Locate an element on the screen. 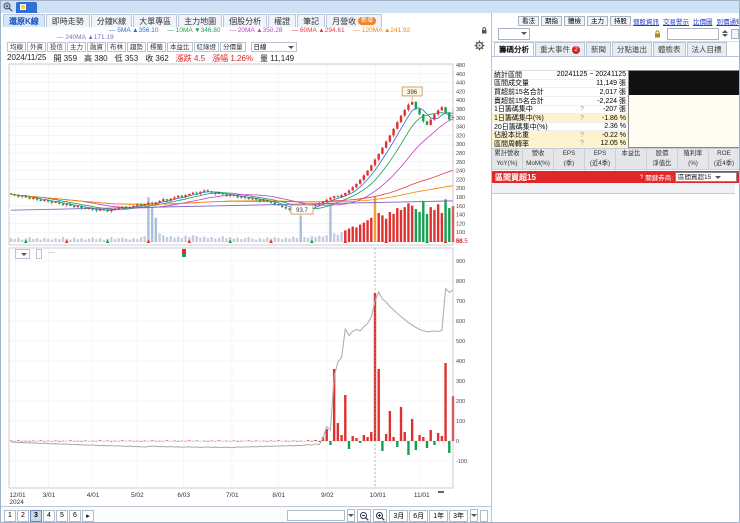 The height and width of the screenshot is (523, 740). analysis-tabs: 籌碼分析 重大事件 2 新聞 分點進出 體檢表 法人目標 is located at coordinates (615, 49).